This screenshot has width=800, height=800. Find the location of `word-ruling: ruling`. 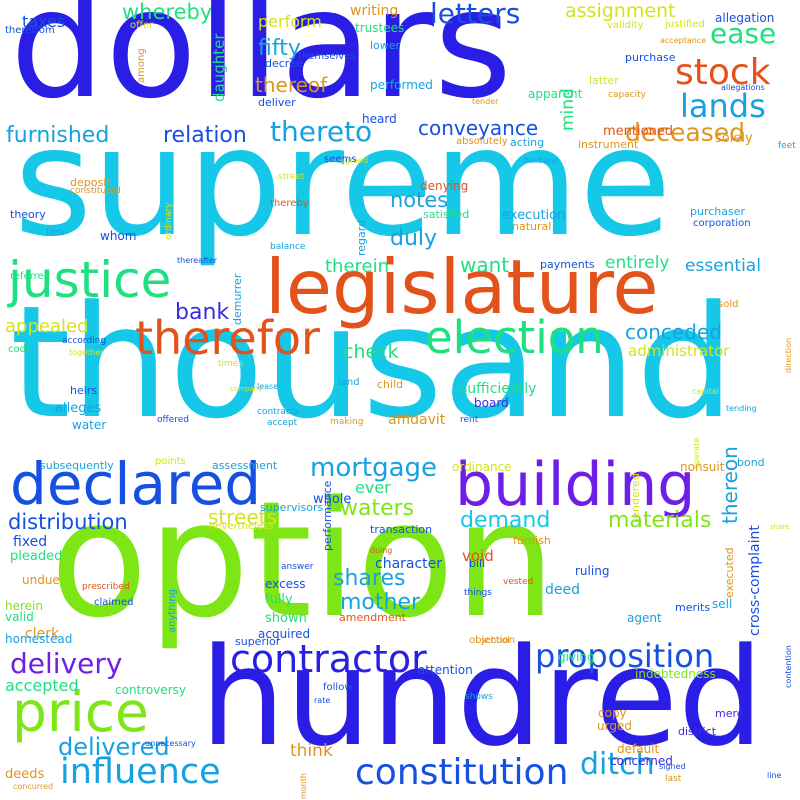

word-ruling: ruling is located at coordinates (592, 571).